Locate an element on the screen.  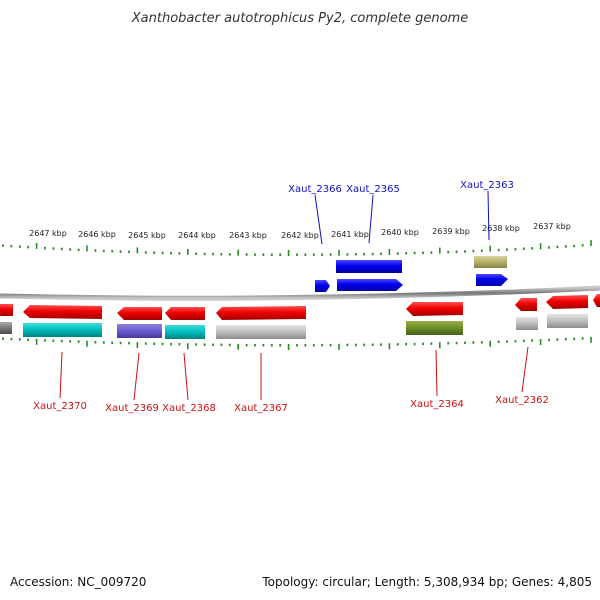
reverse-strand-genes is located at coordinates (300, 316).